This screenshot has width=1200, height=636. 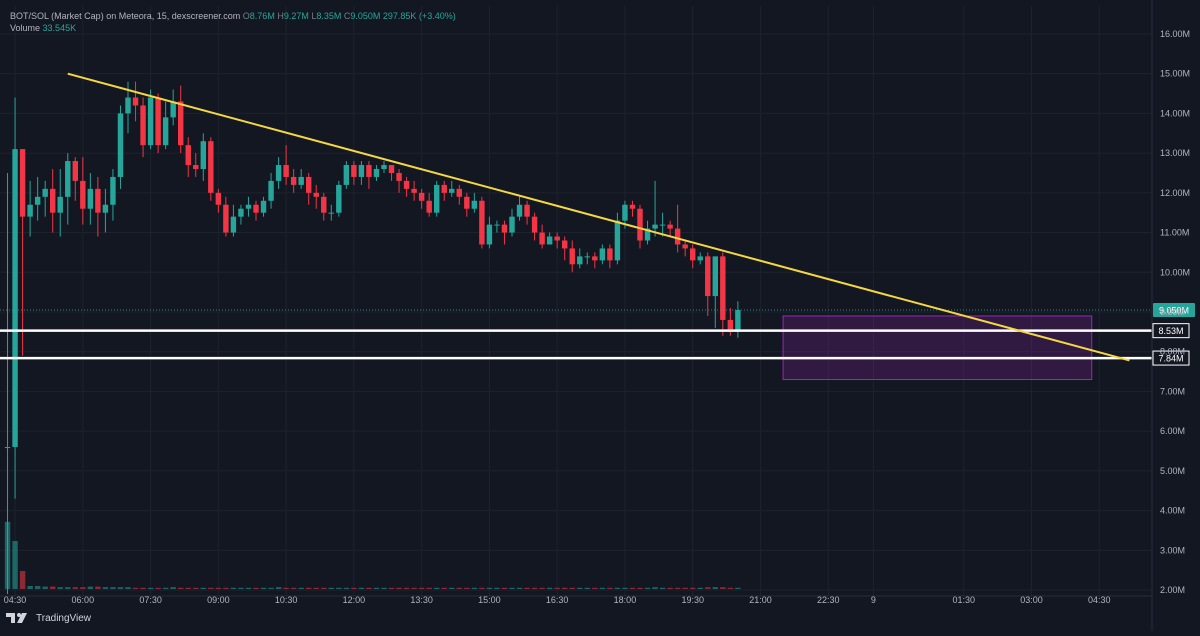 I want to click on y-tick-label: 8.00M, so click(x=1172, y=352).